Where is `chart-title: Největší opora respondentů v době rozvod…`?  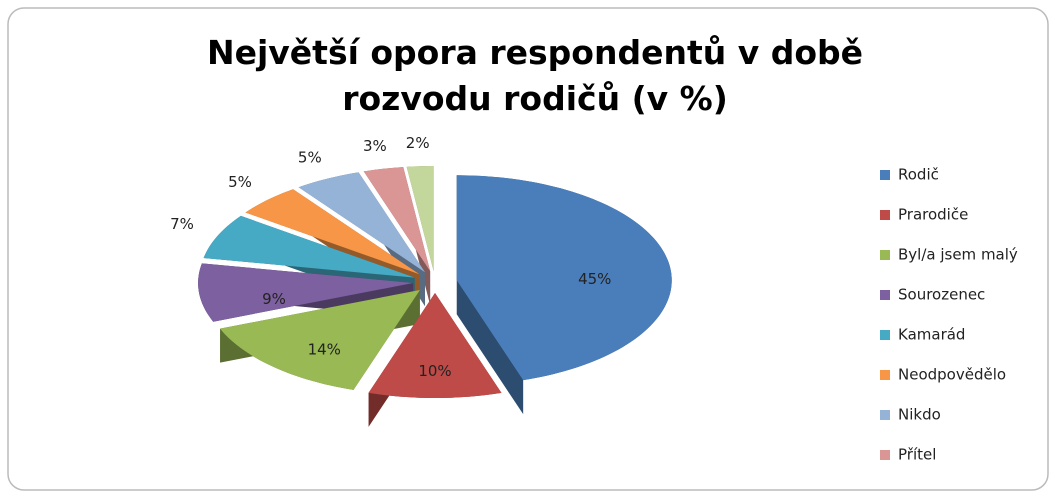
chart-title: Největší opora respondentů v době rozvod… is located at coordinates (535, 75).